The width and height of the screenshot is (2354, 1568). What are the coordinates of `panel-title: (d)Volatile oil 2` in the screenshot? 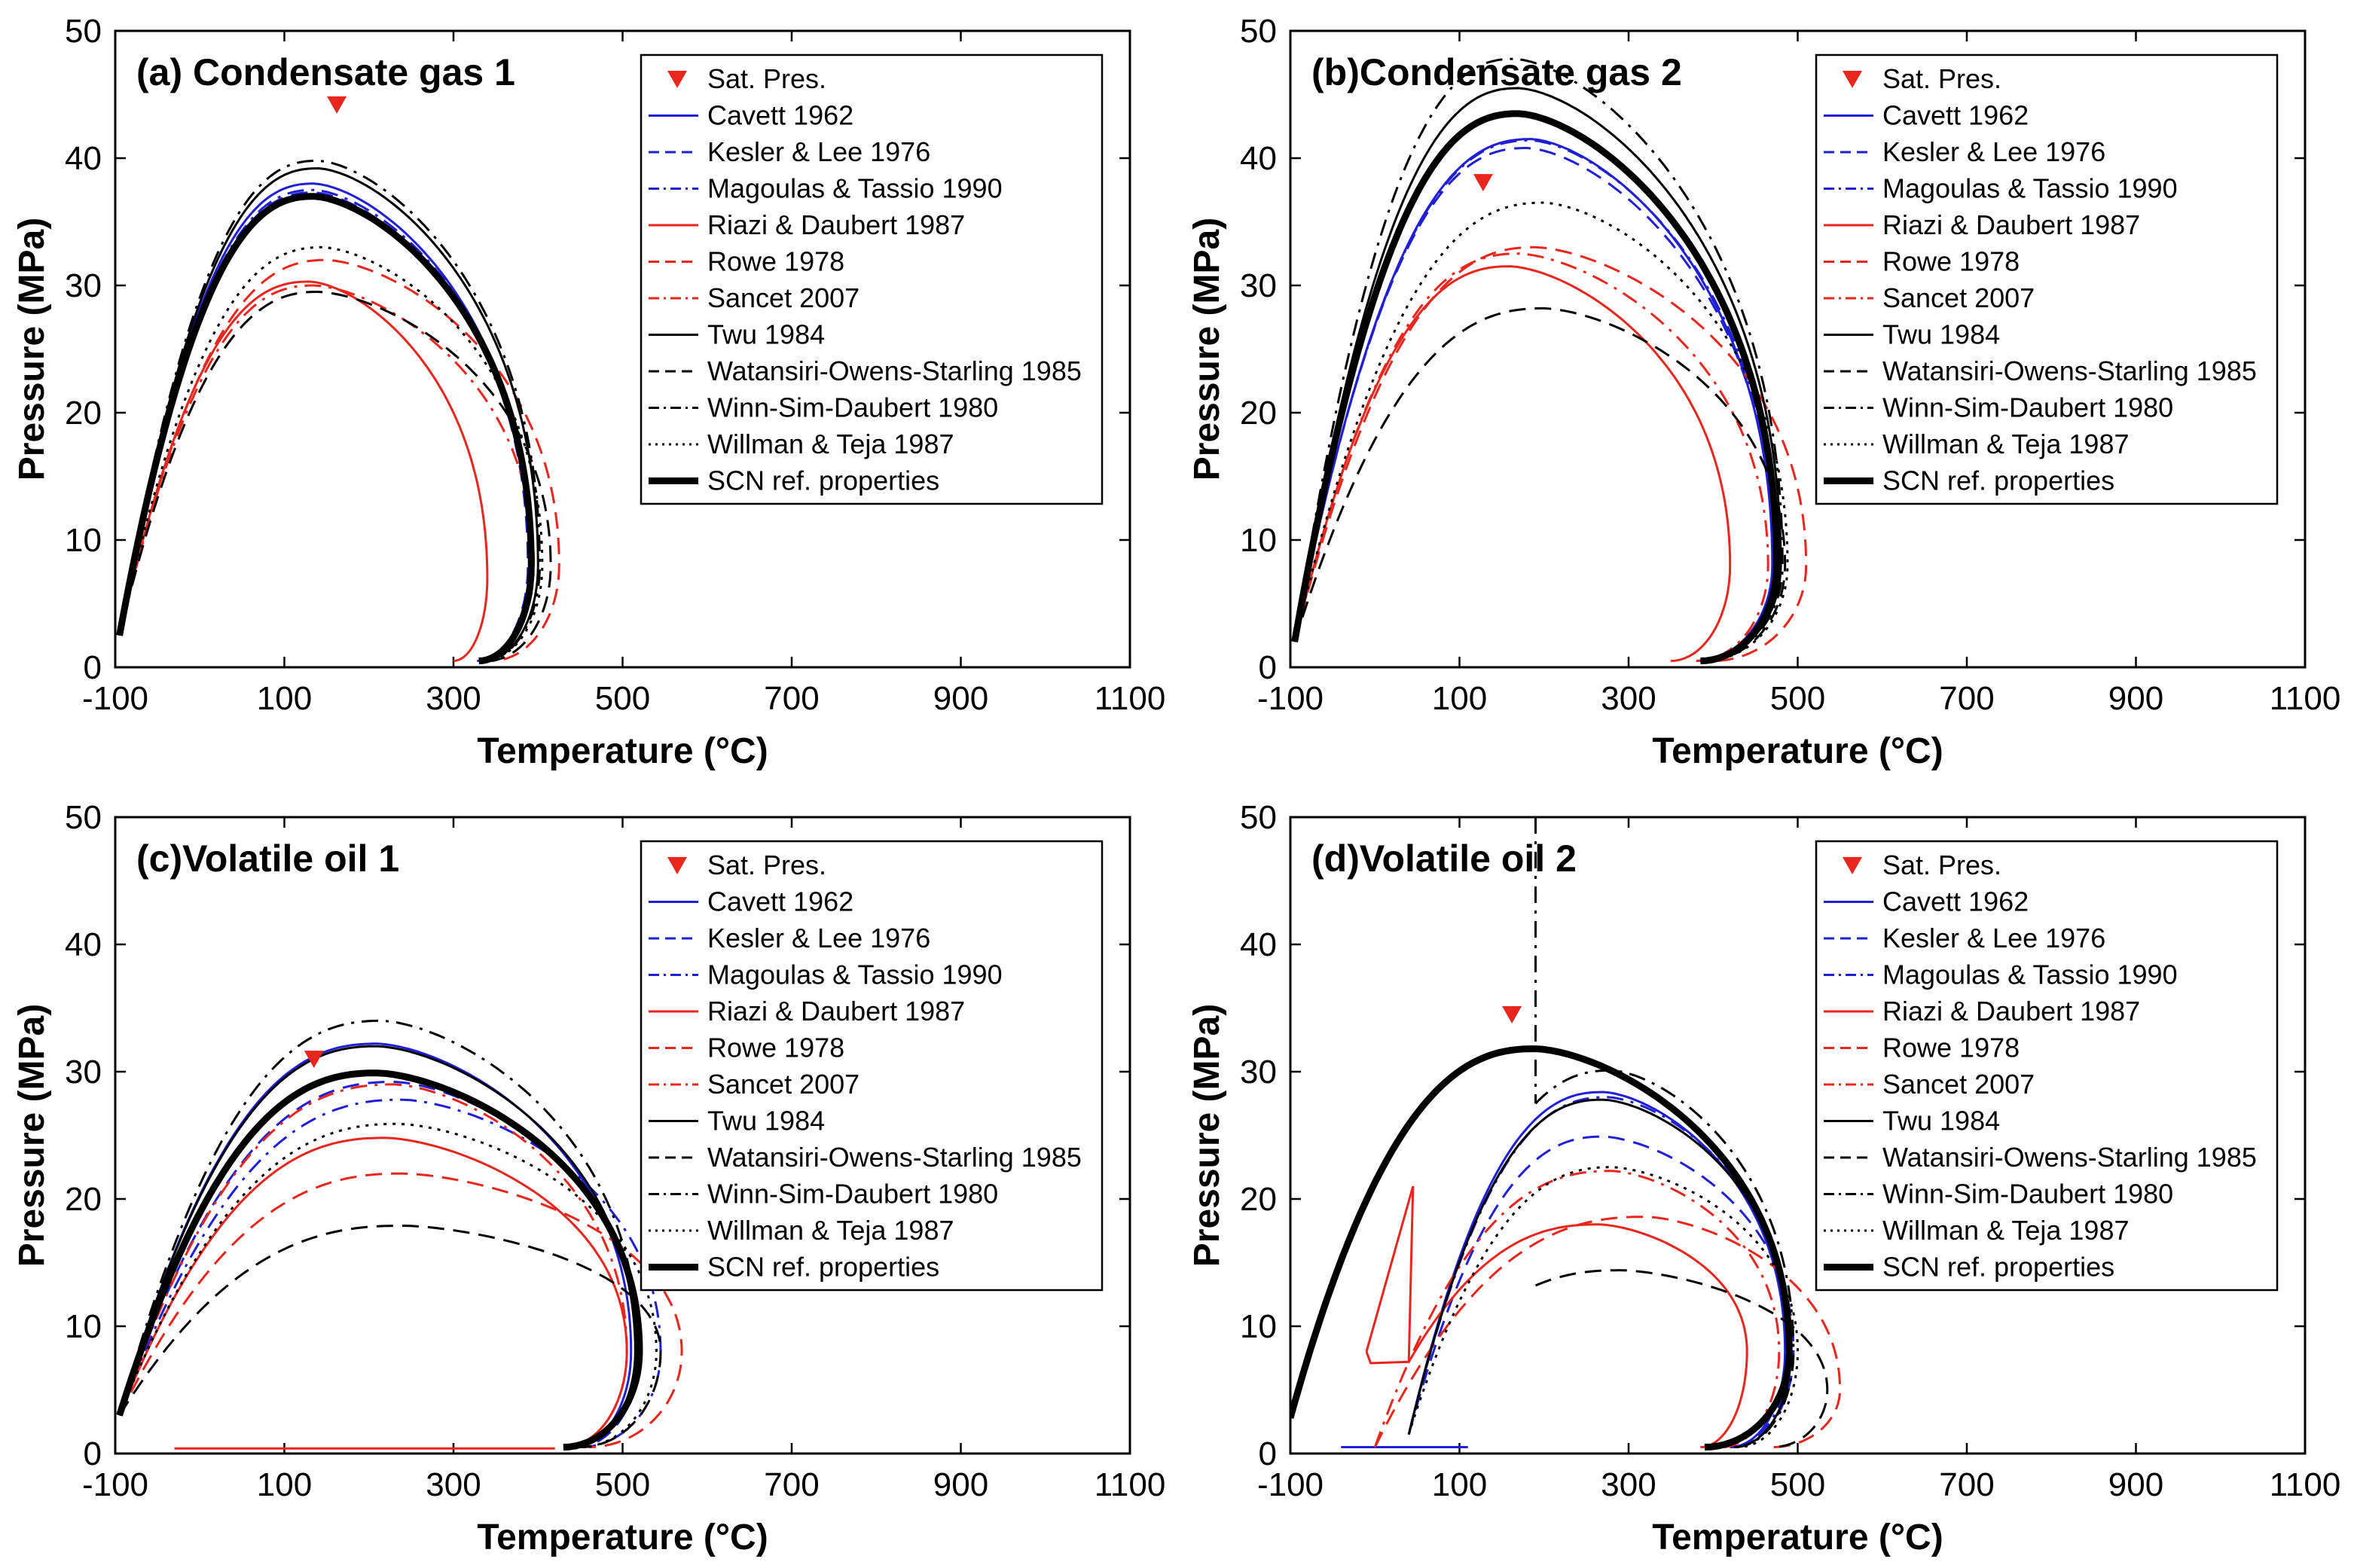 It's located at (1444, 859).